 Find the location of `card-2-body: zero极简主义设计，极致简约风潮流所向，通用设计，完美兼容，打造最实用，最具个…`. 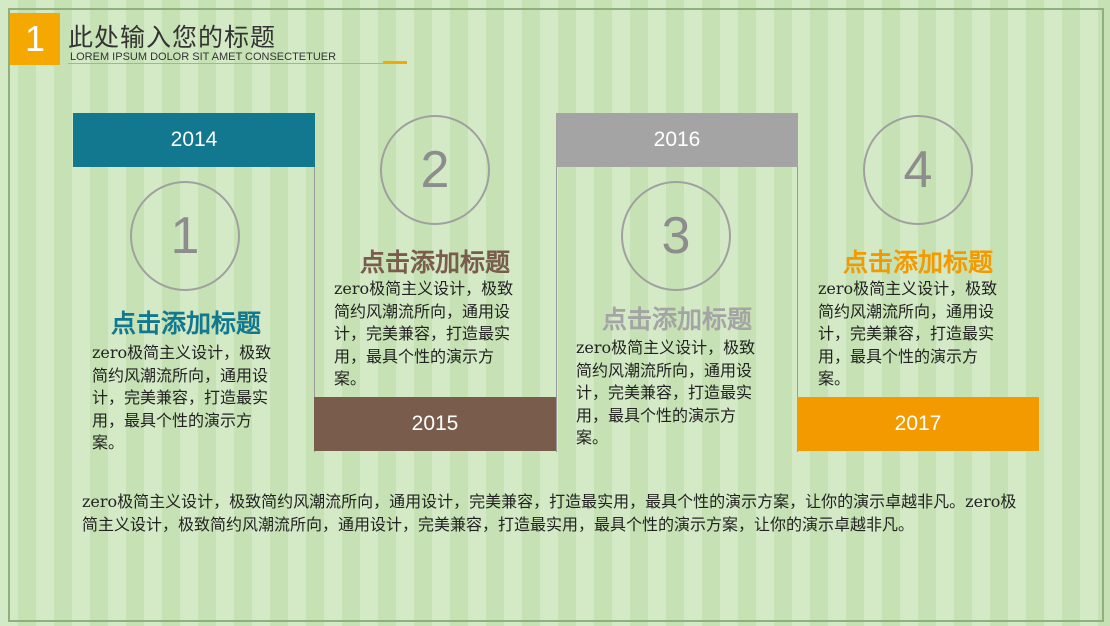

card-2-body: zero极简主义设计，极致简约风潮流所向，通用设计，完美兼容，打造最实用，最具个… is located at coordinates (424, 333).